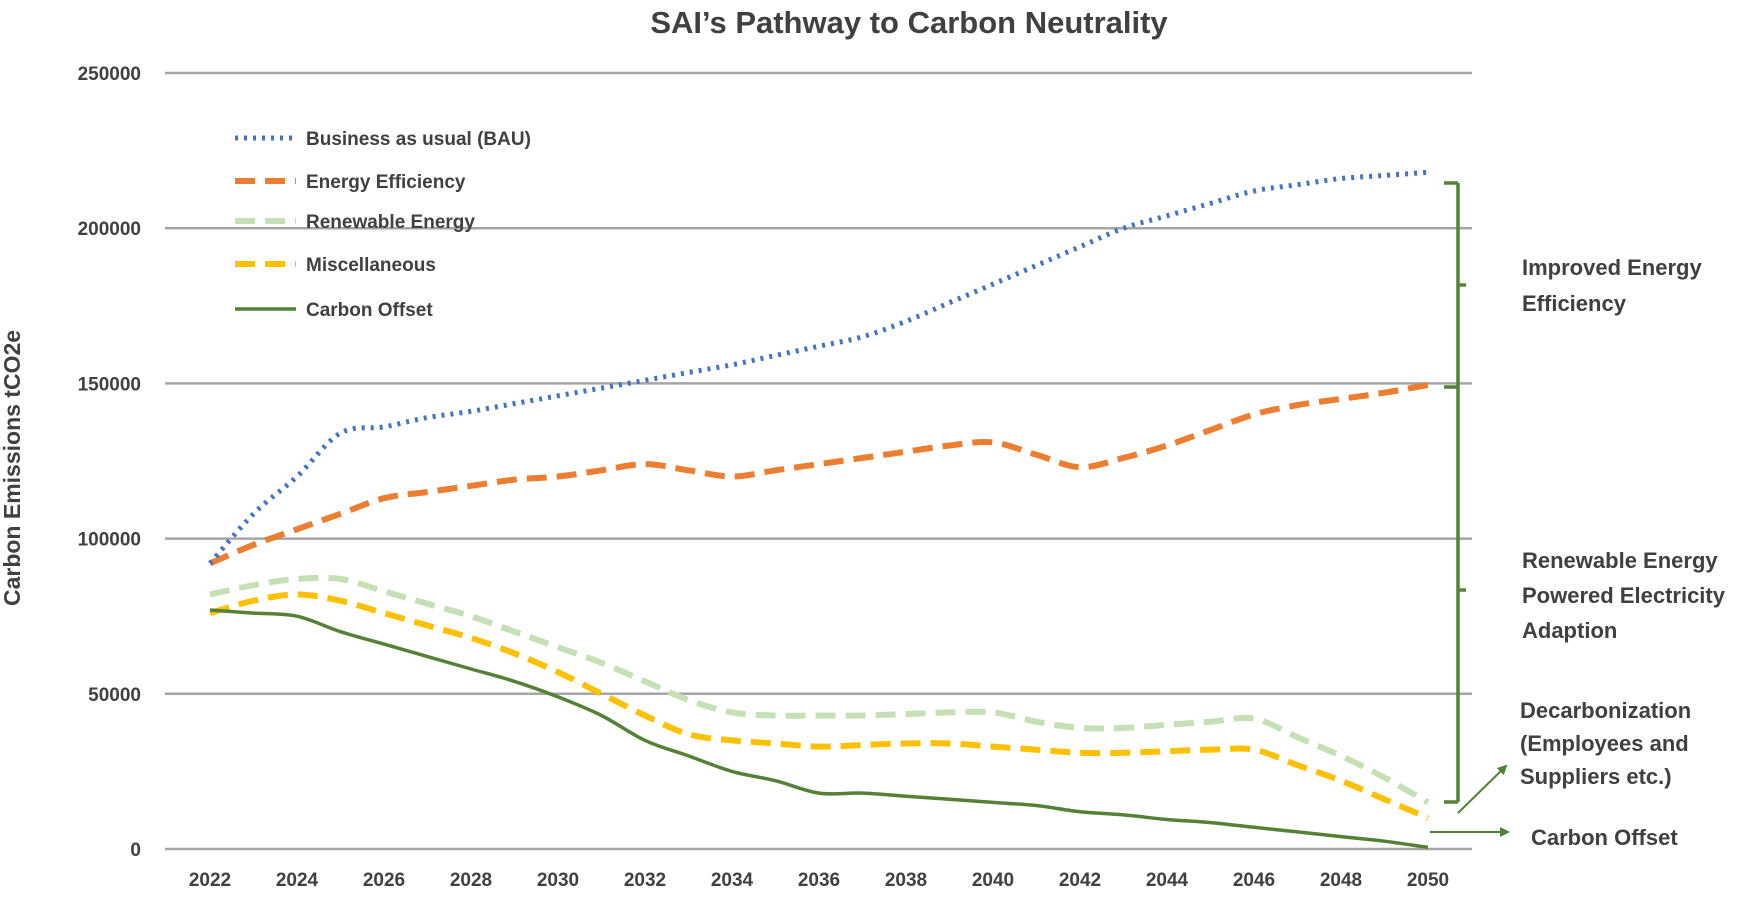 This screenshot has height=901, width=1751. I want to click on annotation-line: Powered Electricity, so click(1624, 595).